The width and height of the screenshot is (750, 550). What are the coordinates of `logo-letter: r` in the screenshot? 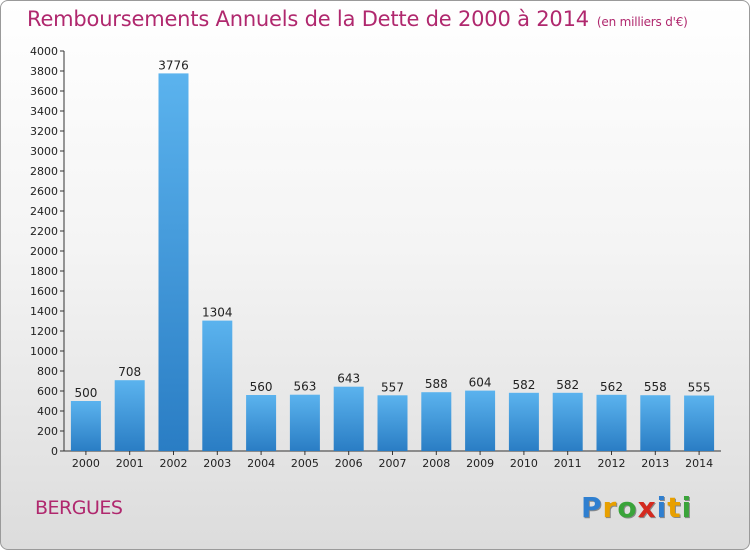 It's located at (610, 507).